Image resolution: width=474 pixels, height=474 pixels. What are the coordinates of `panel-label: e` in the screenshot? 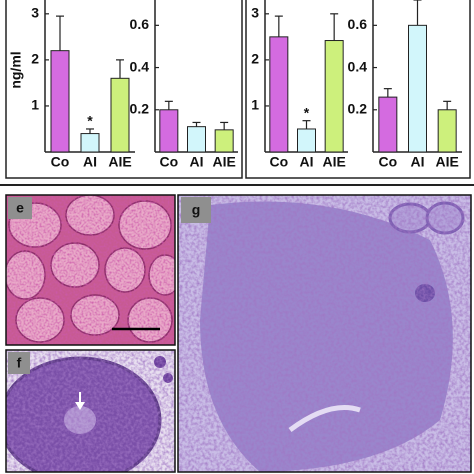 It's located at (20, 208).